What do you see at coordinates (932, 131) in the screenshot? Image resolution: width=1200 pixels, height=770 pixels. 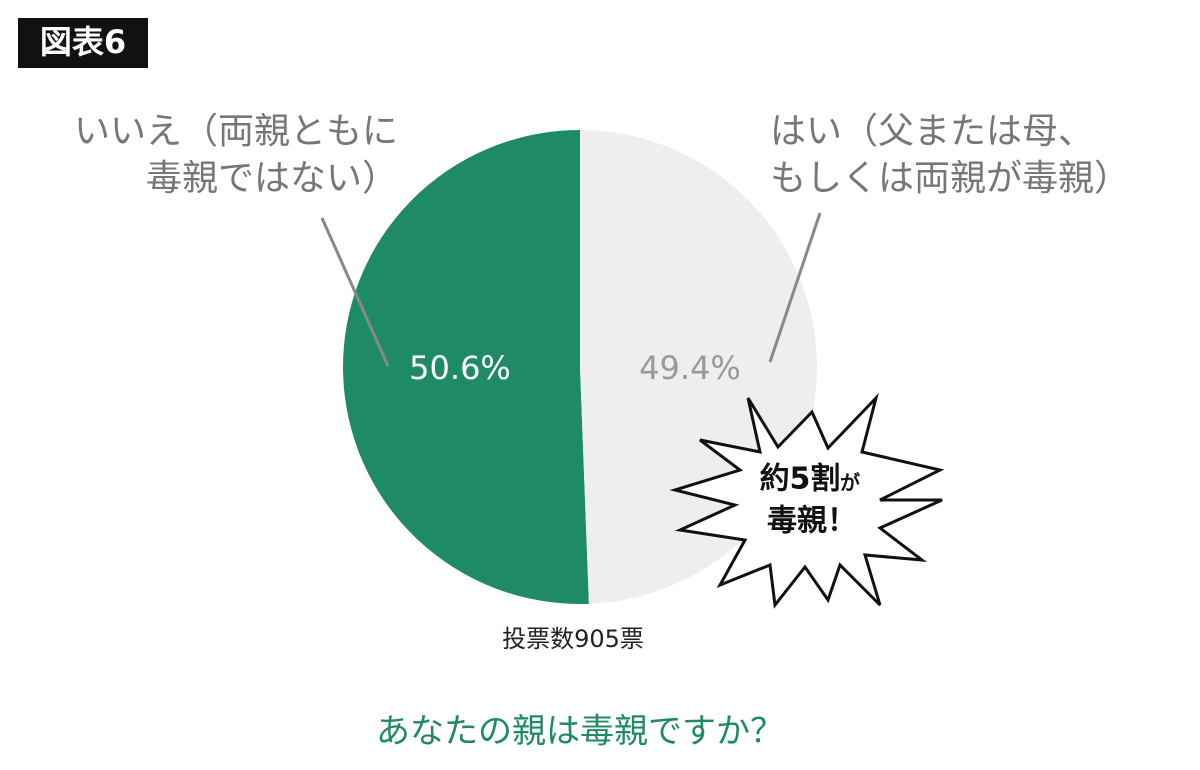 I see `slice-label: はい（父または母、` at bounding box center [932, 131].